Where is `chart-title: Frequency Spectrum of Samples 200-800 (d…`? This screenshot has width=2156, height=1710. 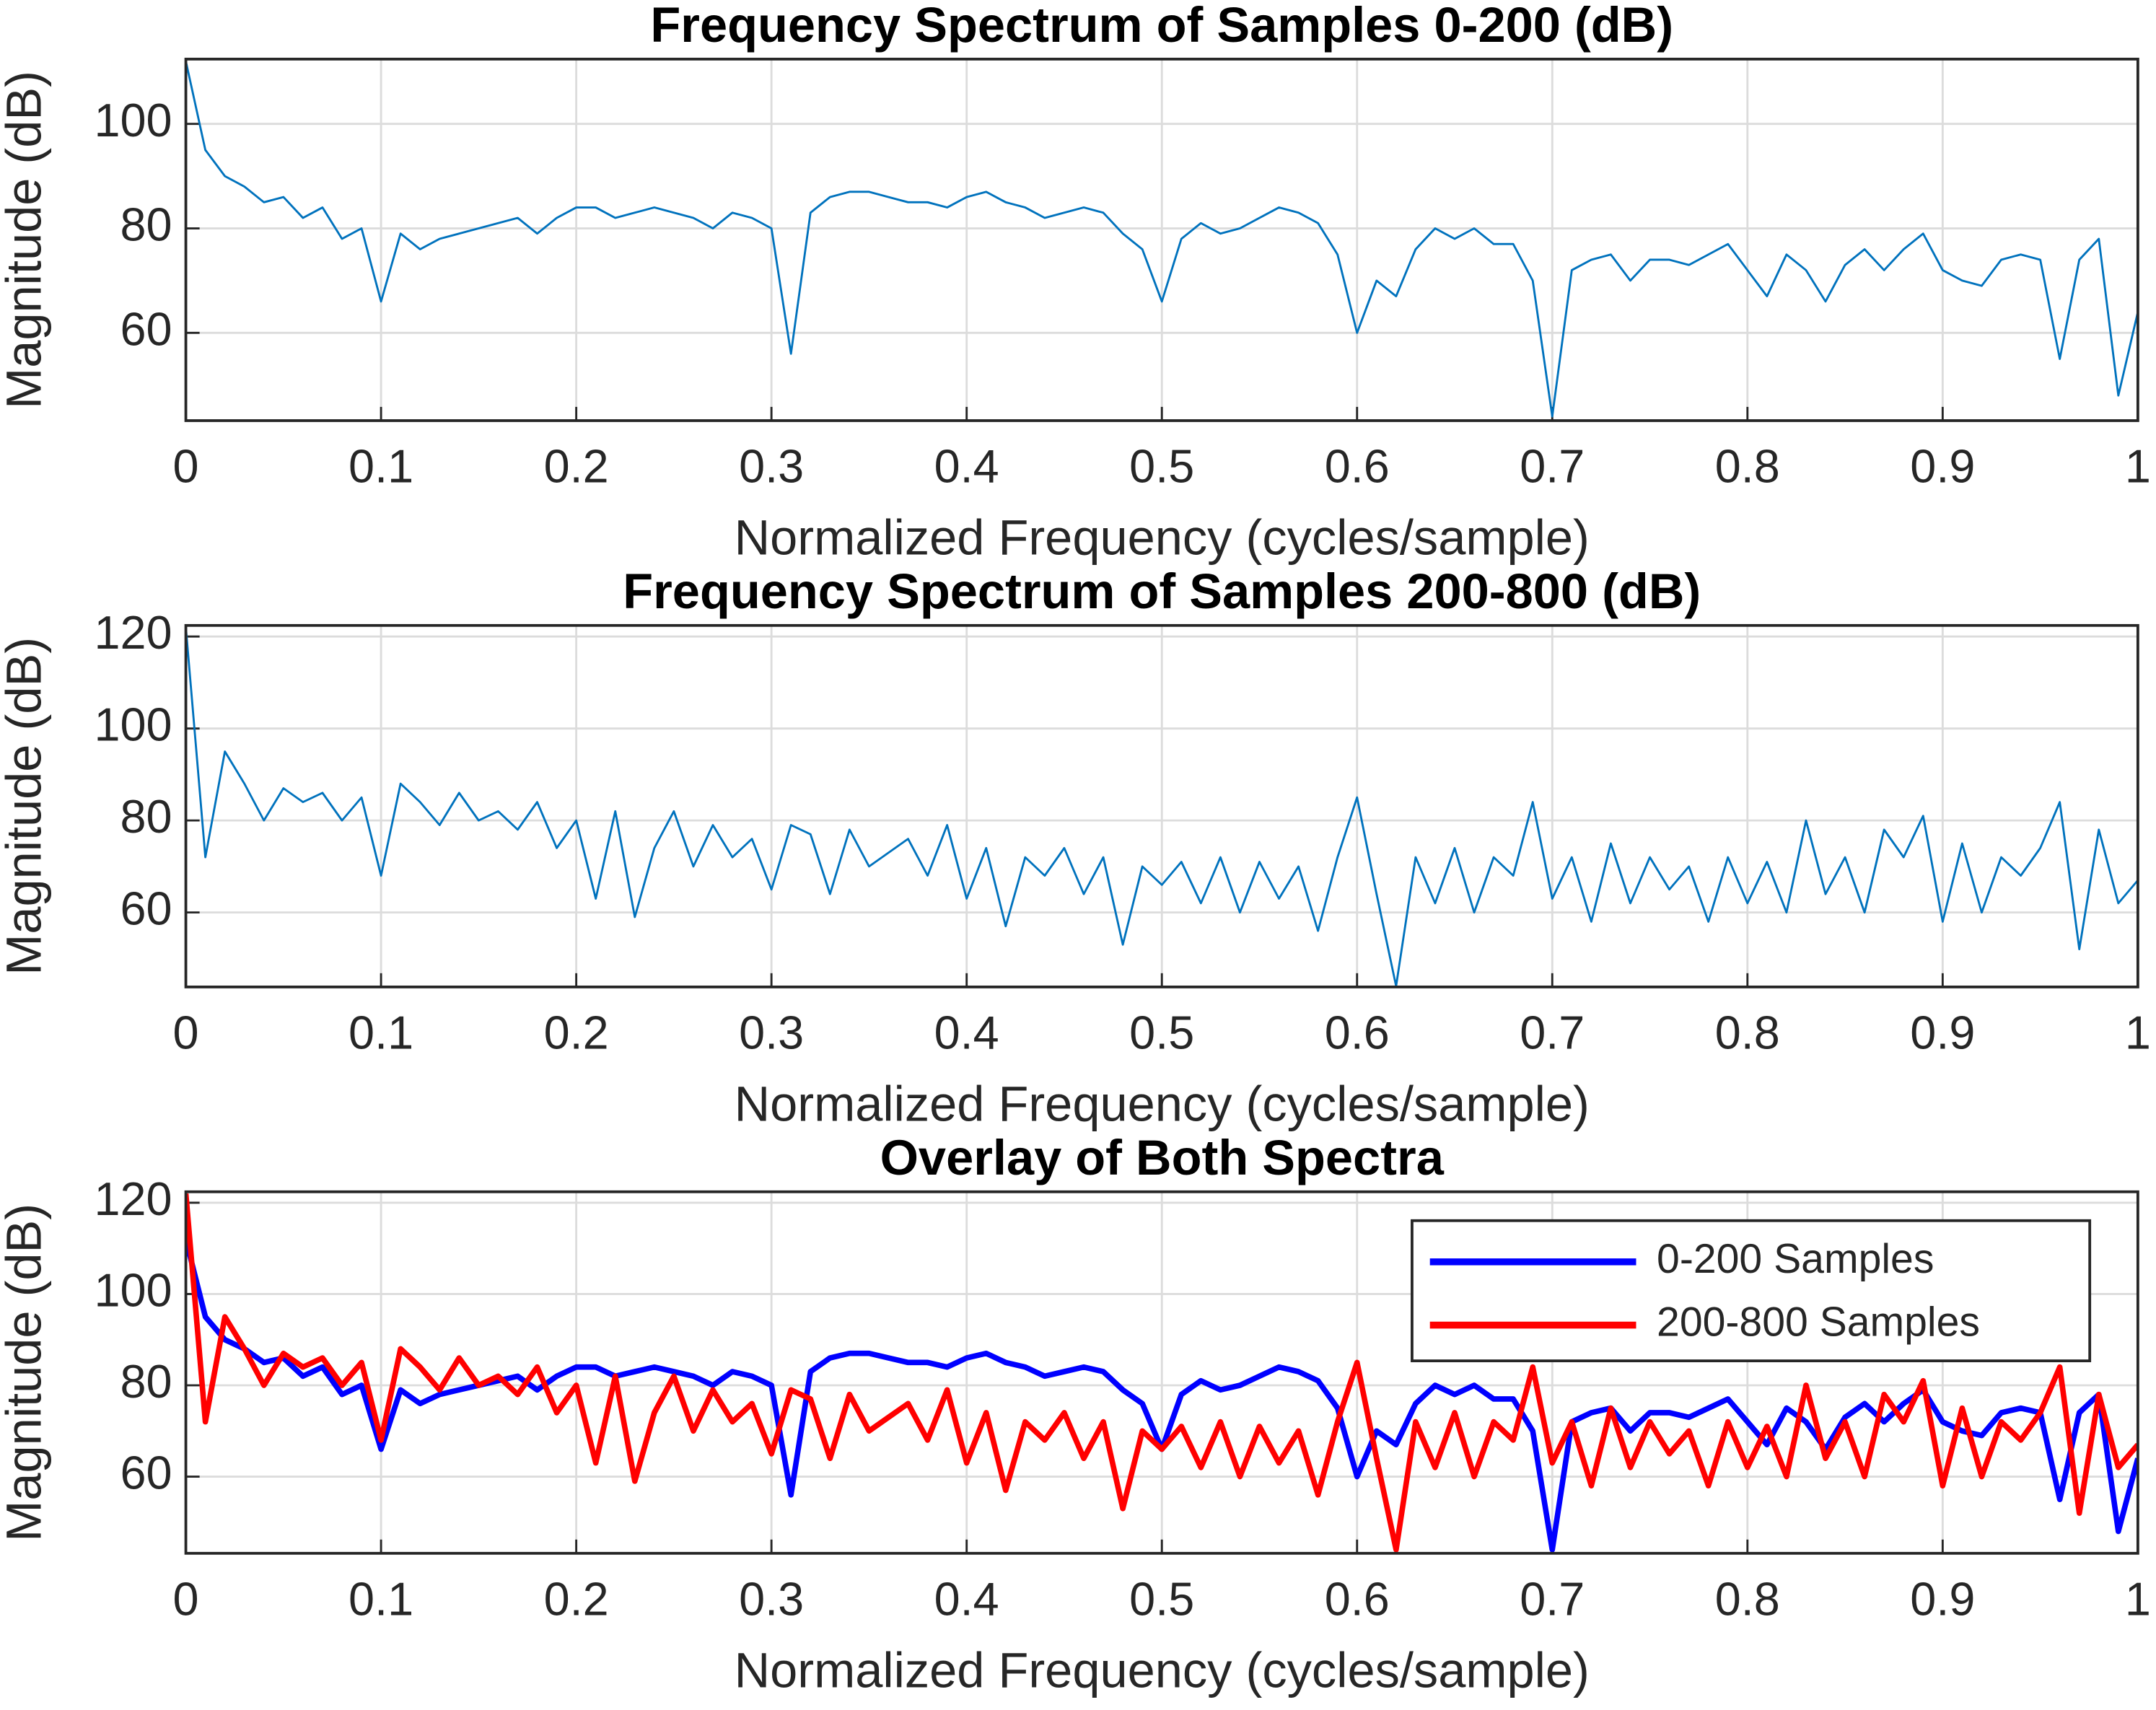 chart-title: Frequency Spectrum of Samples 200-800 (d… is located at coordinates (1162, 591).